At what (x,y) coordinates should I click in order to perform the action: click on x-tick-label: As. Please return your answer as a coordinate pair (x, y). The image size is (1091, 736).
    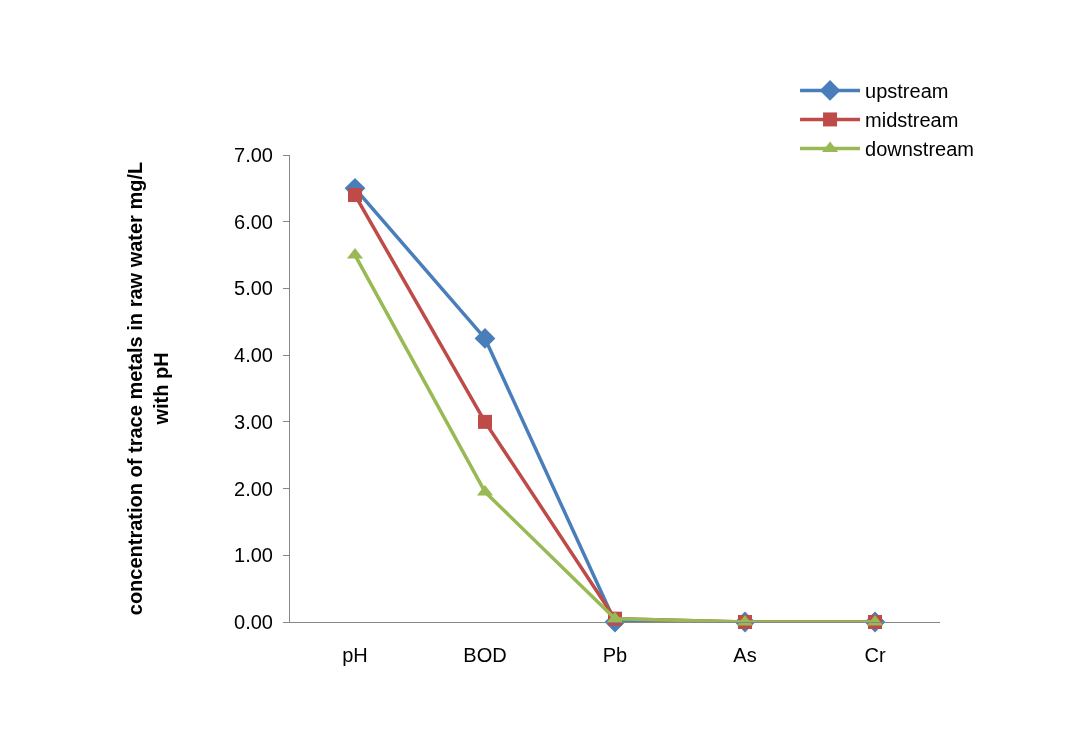
    Looking at the image, I should click on (745, 655).